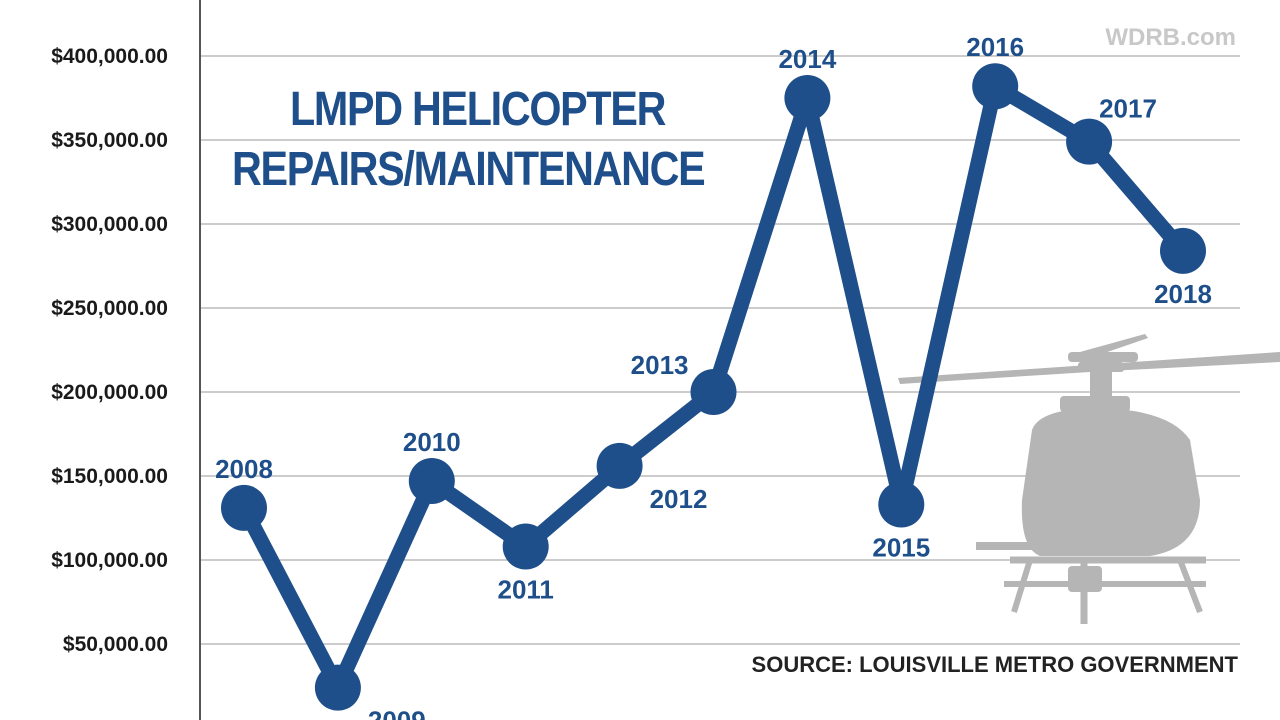  I want to click on point-label-2013: 2013, so click(660, 365).